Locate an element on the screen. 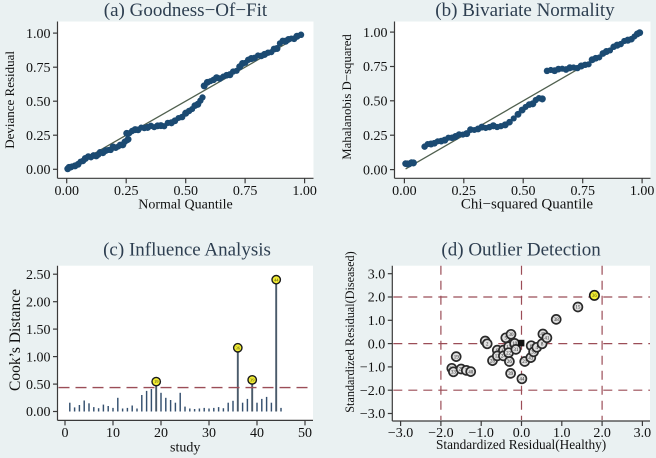 The width and height of the screenshot is (656, 458). svg-text: 28 is located at coordinates (493, 361).